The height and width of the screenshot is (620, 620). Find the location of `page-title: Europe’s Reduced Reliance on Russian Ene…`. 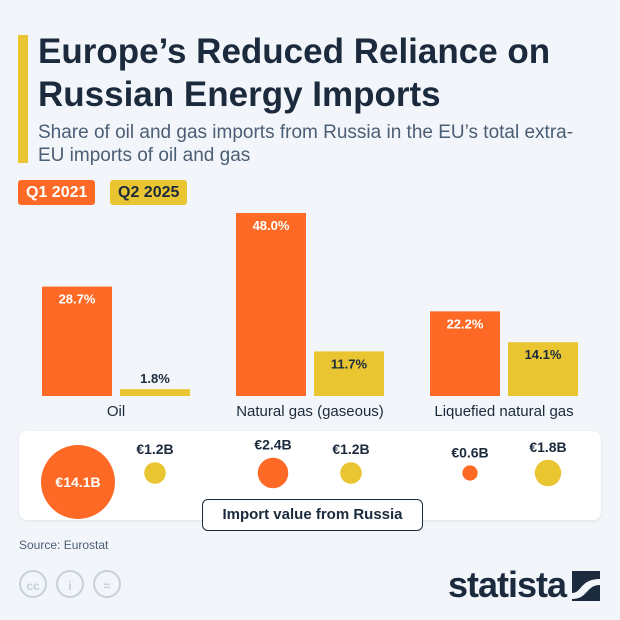

page-title: Europe’s Reduced Reliance on Russian Ene… is located at coordinates (294, 73).